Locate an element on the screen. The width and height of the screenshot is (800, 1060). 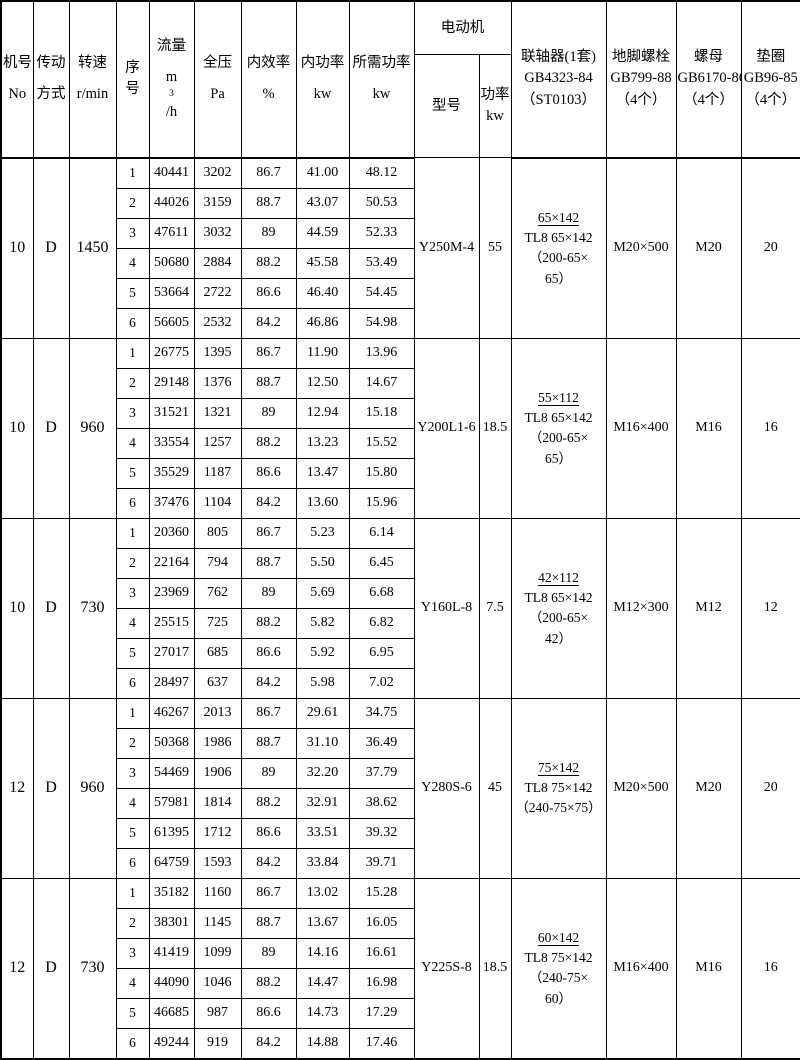
cell-drive: D is located at coordinates (51, 428).